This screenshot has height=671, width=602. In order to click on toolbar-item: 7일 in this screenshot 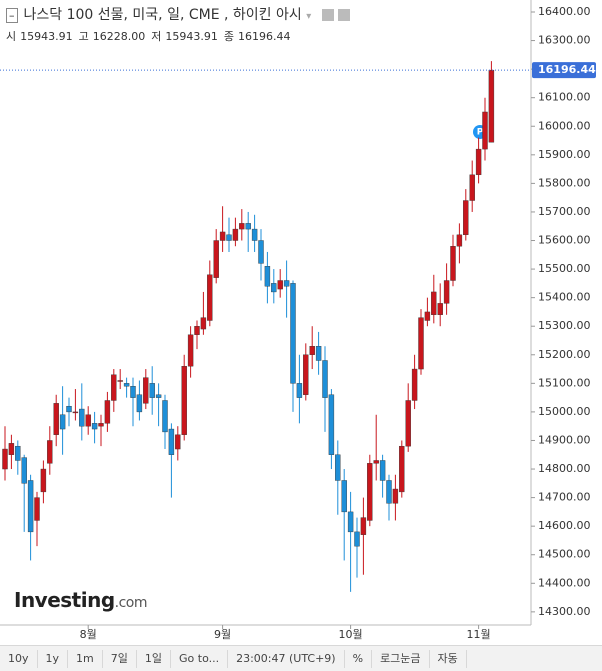, I will do `click(120, 659)`.